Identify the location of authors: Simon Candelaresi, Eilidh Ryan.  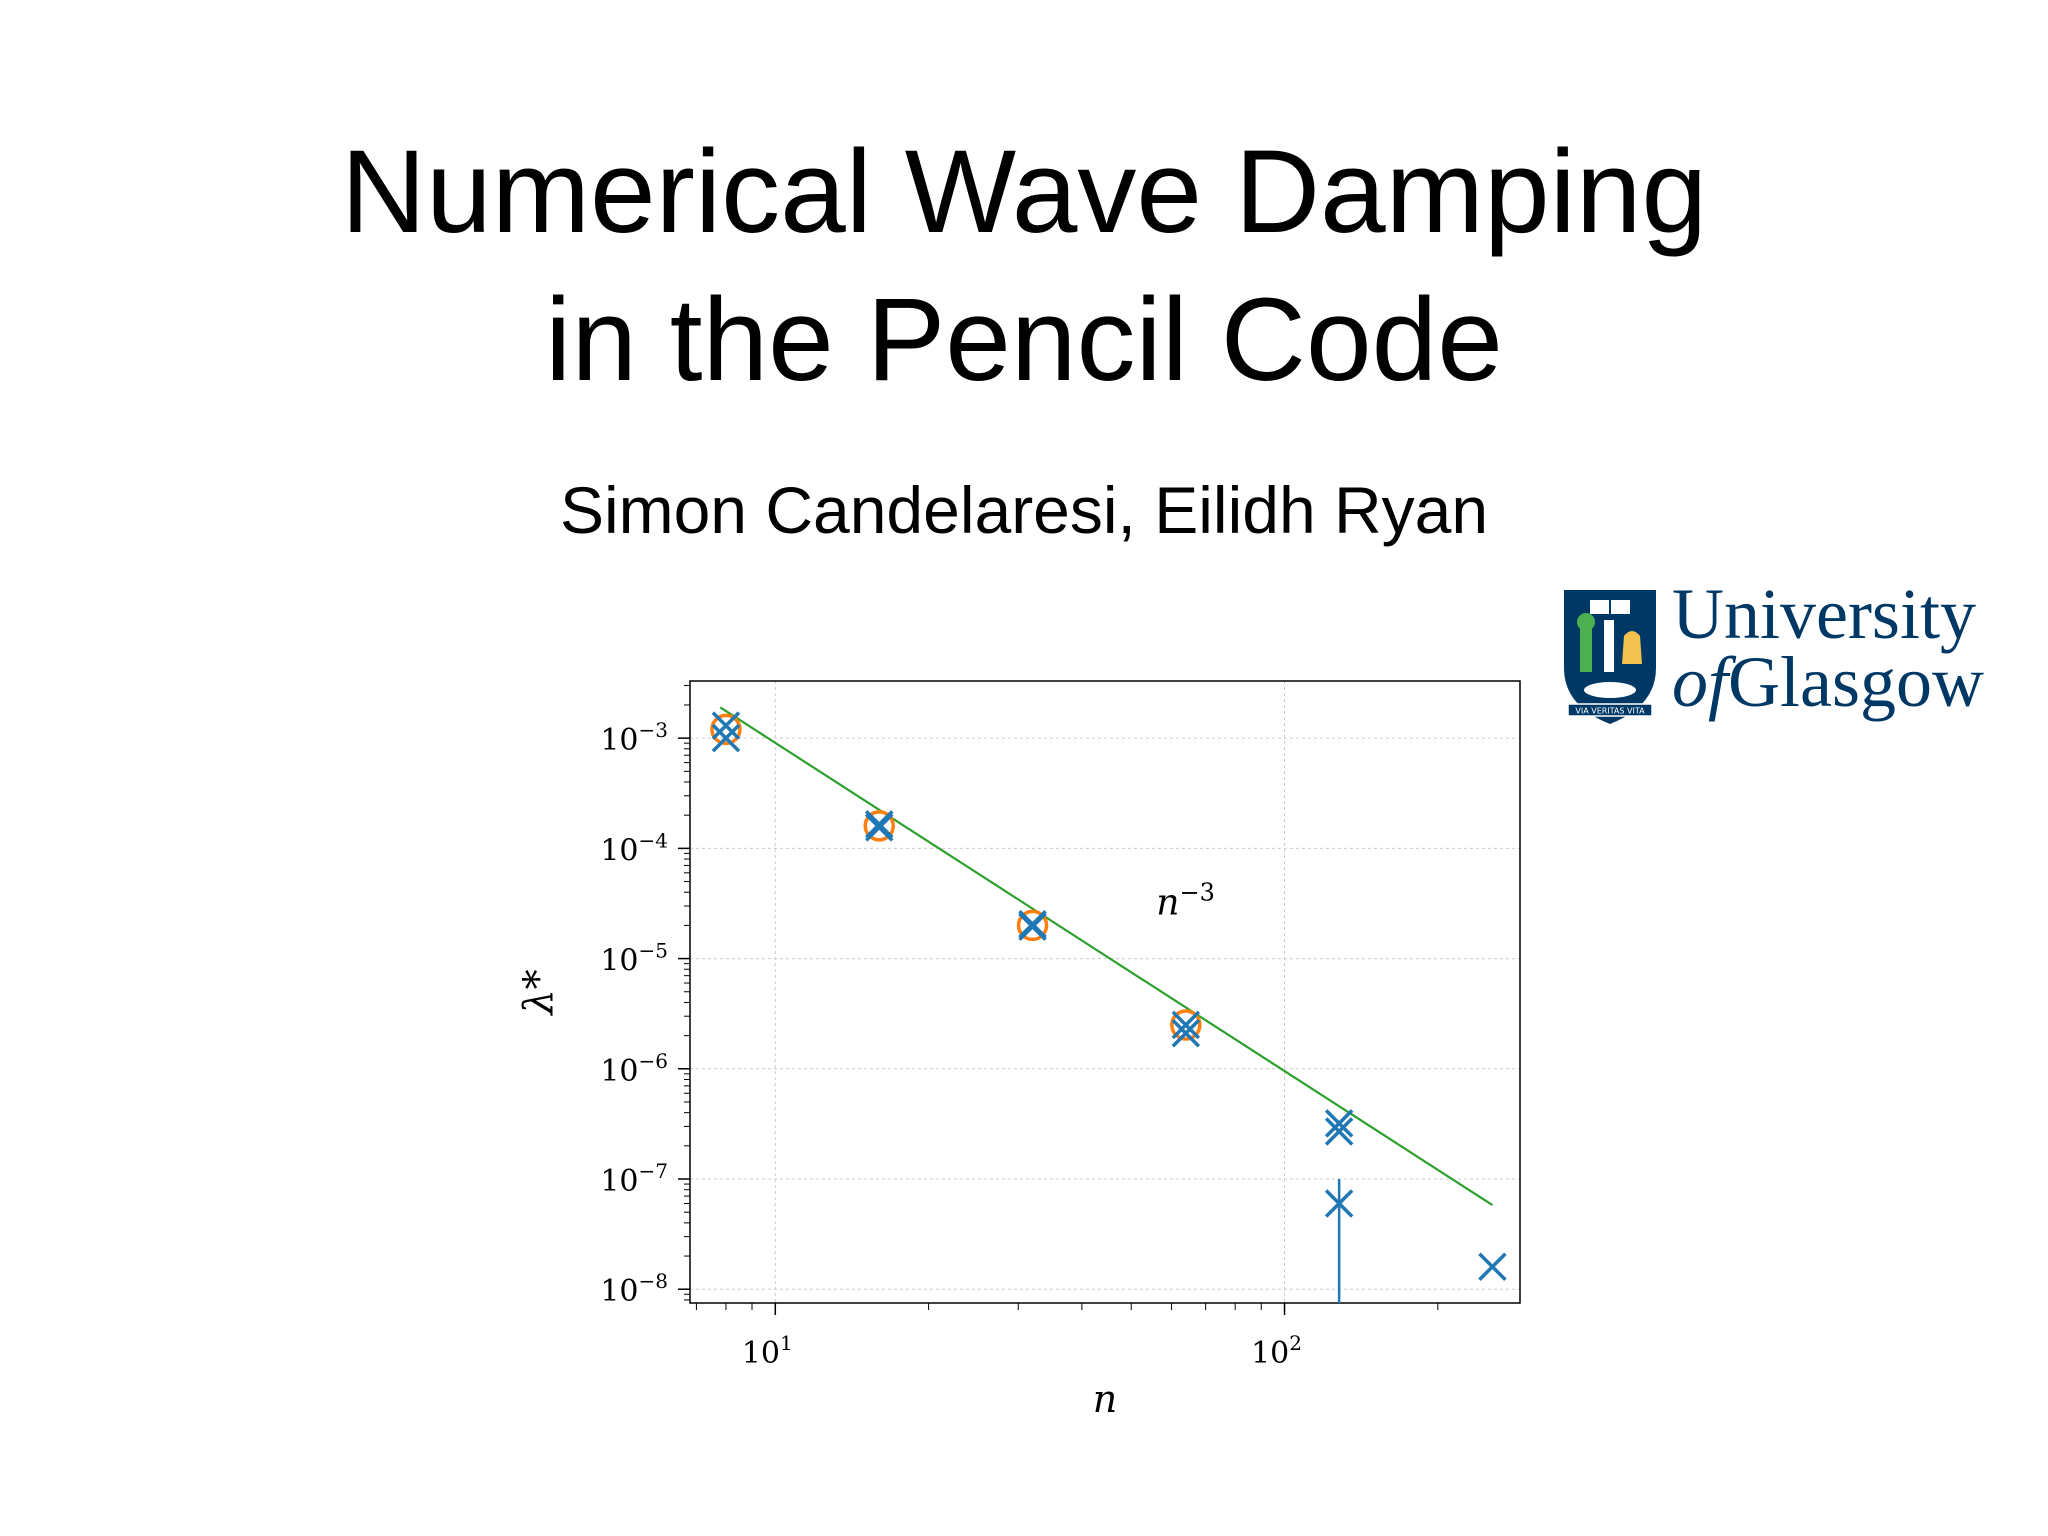
(1024, 510).